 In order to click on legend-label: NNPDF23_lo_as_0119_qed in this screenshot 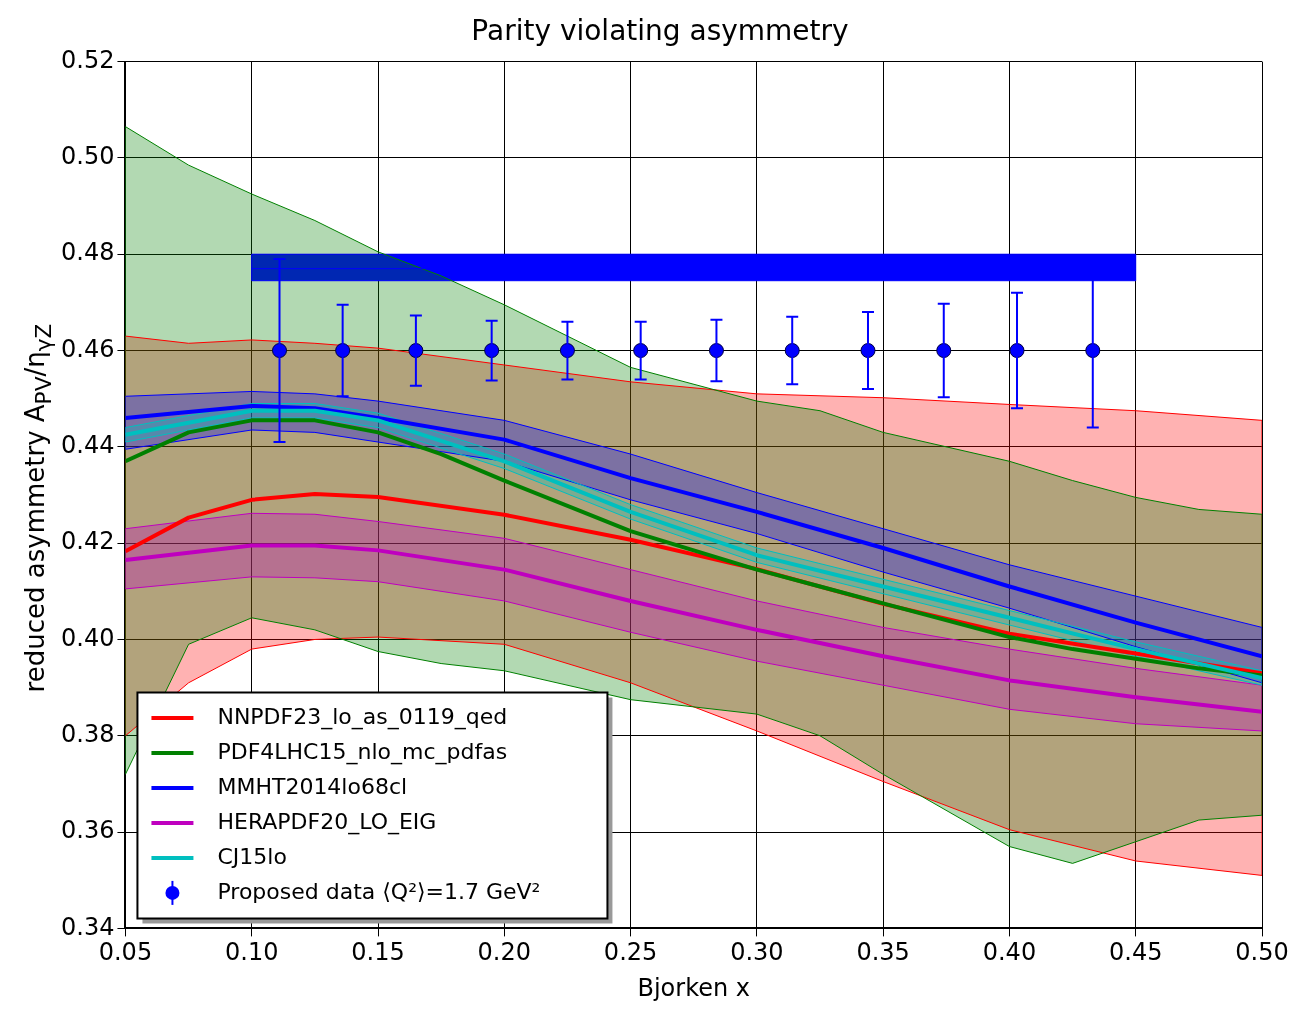, I will do `click(362, 716)`.